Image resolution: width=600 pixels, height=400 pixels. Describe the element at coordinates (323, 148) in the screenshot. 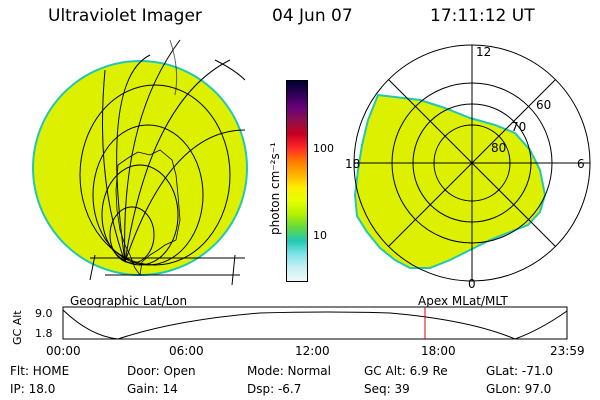

I see `colorbar-tick-100: 100` at that location.